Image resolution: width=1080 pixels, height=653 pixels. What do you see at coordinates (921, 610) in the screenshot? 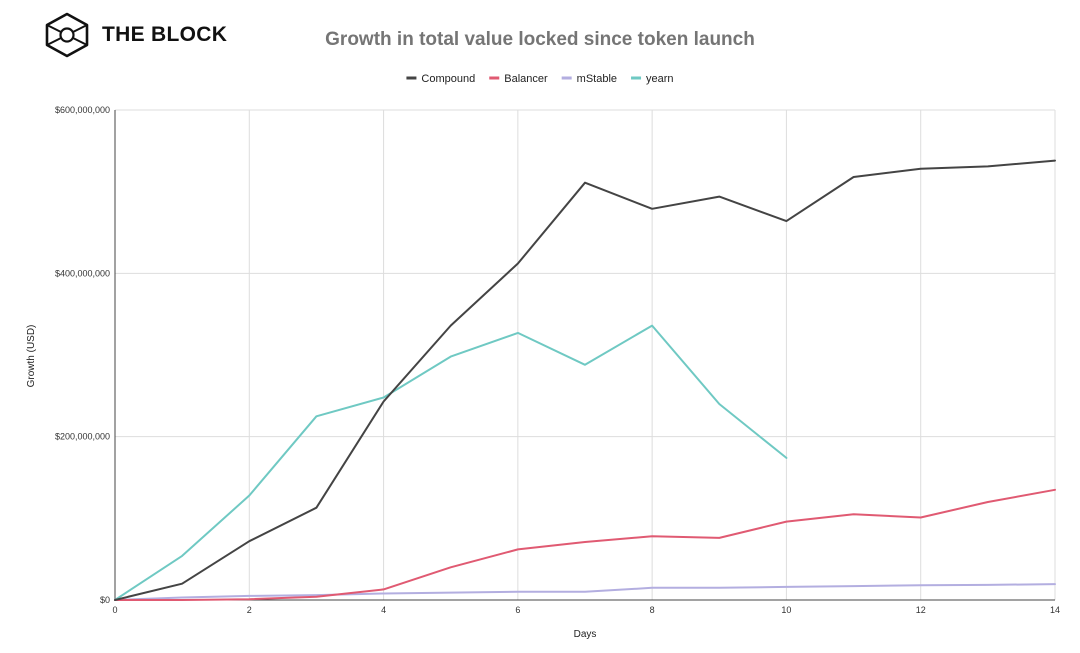
I see `x-tick-label: 12` at bounding box center [921, 610].